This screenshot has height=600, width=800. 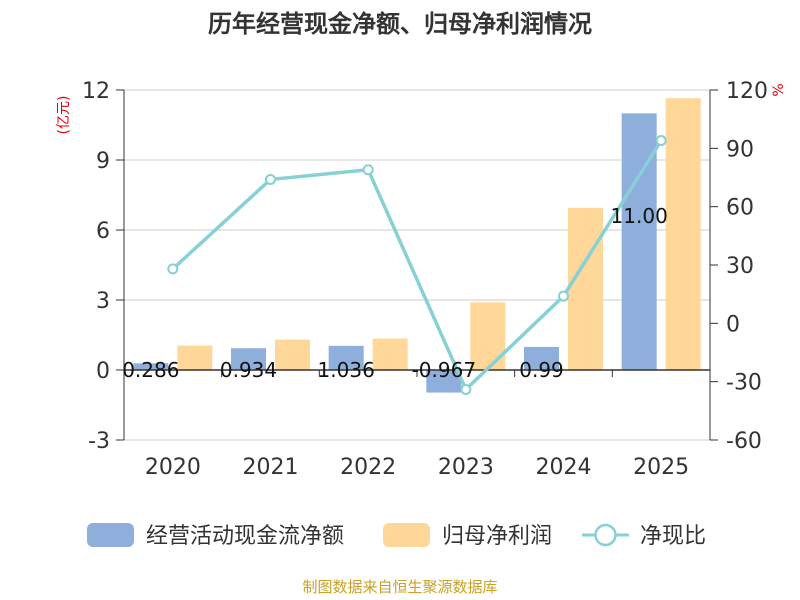 I want to click on legend-item-profit: 归母净利润, so click(x=467, y=536).